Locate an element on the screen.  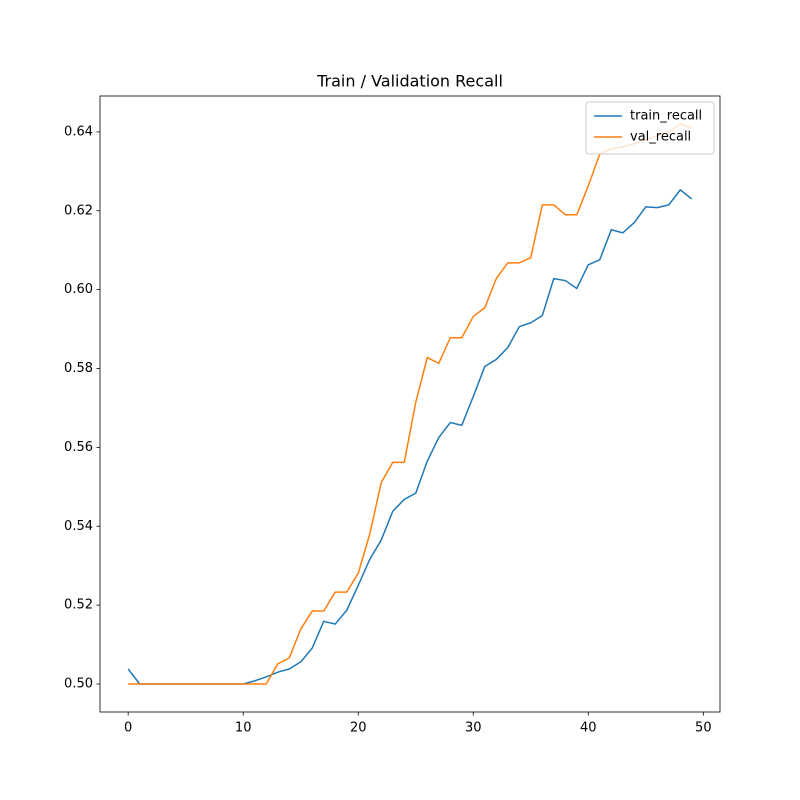
legend-box is located at coordinates (650, 128).